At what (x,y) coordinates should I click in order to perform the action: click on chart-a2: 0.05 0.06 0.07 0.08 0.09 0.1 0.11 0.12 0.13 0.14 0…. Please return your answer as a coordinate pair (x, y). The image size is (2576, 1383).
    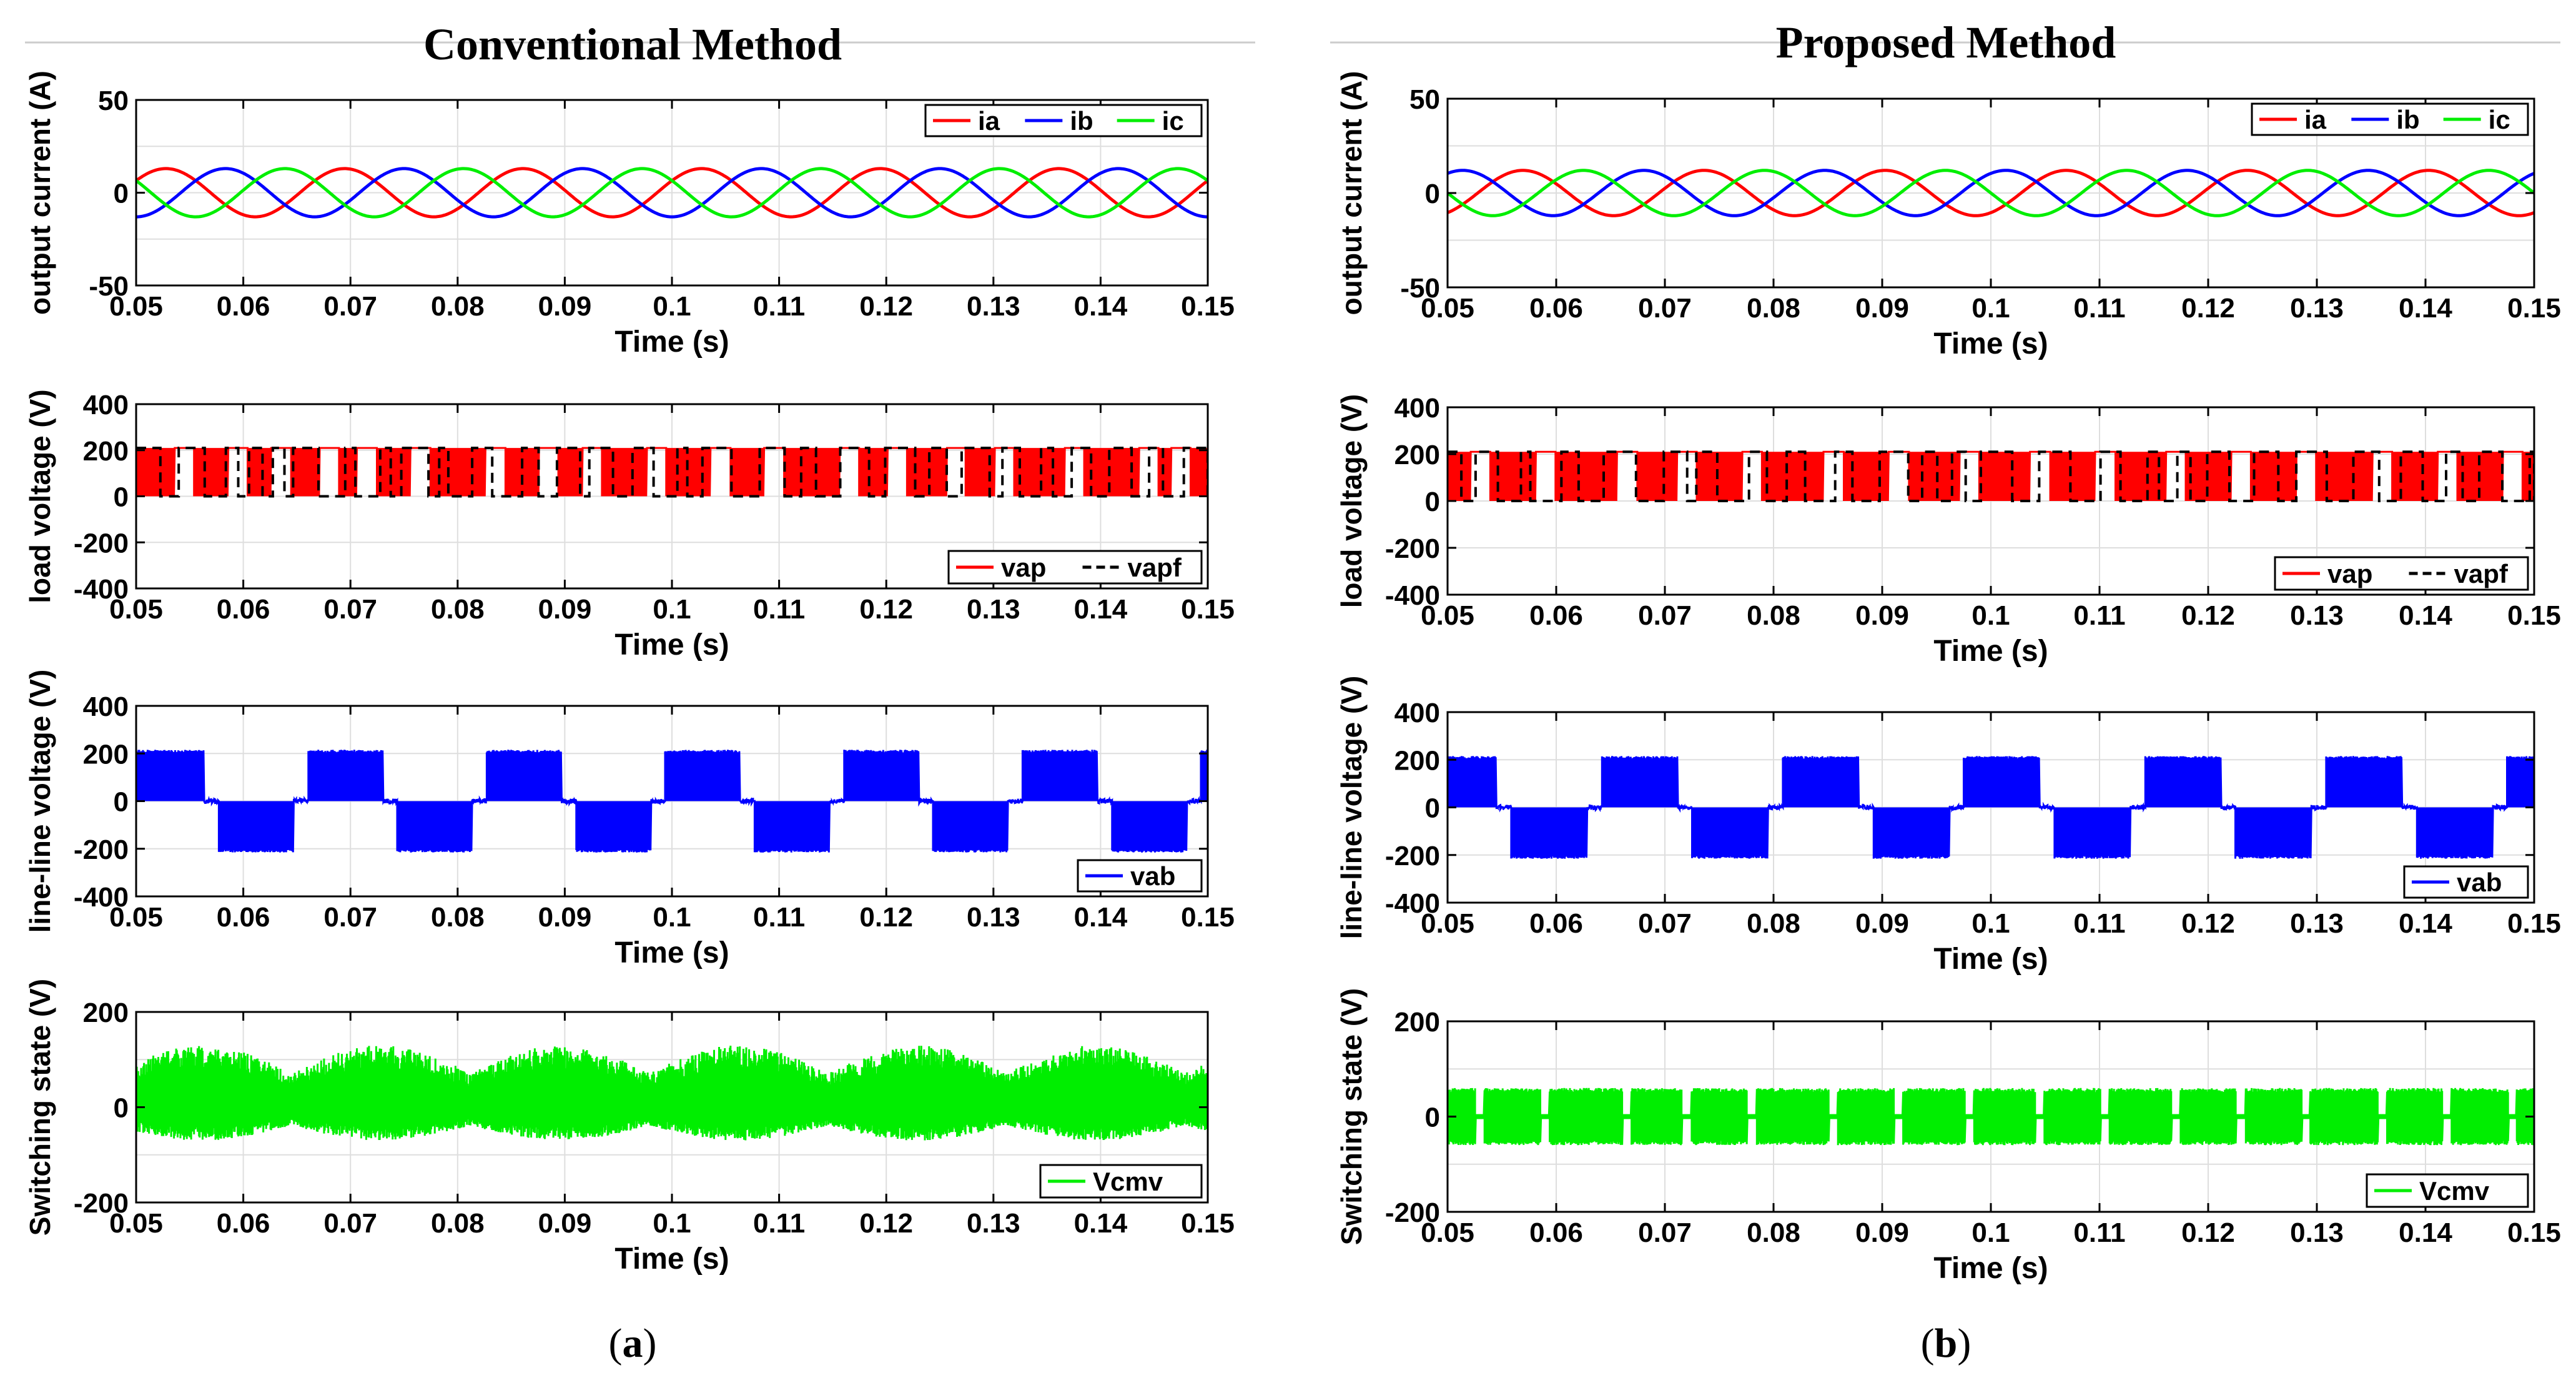
    Looking at the image, I should click on (630, 525).